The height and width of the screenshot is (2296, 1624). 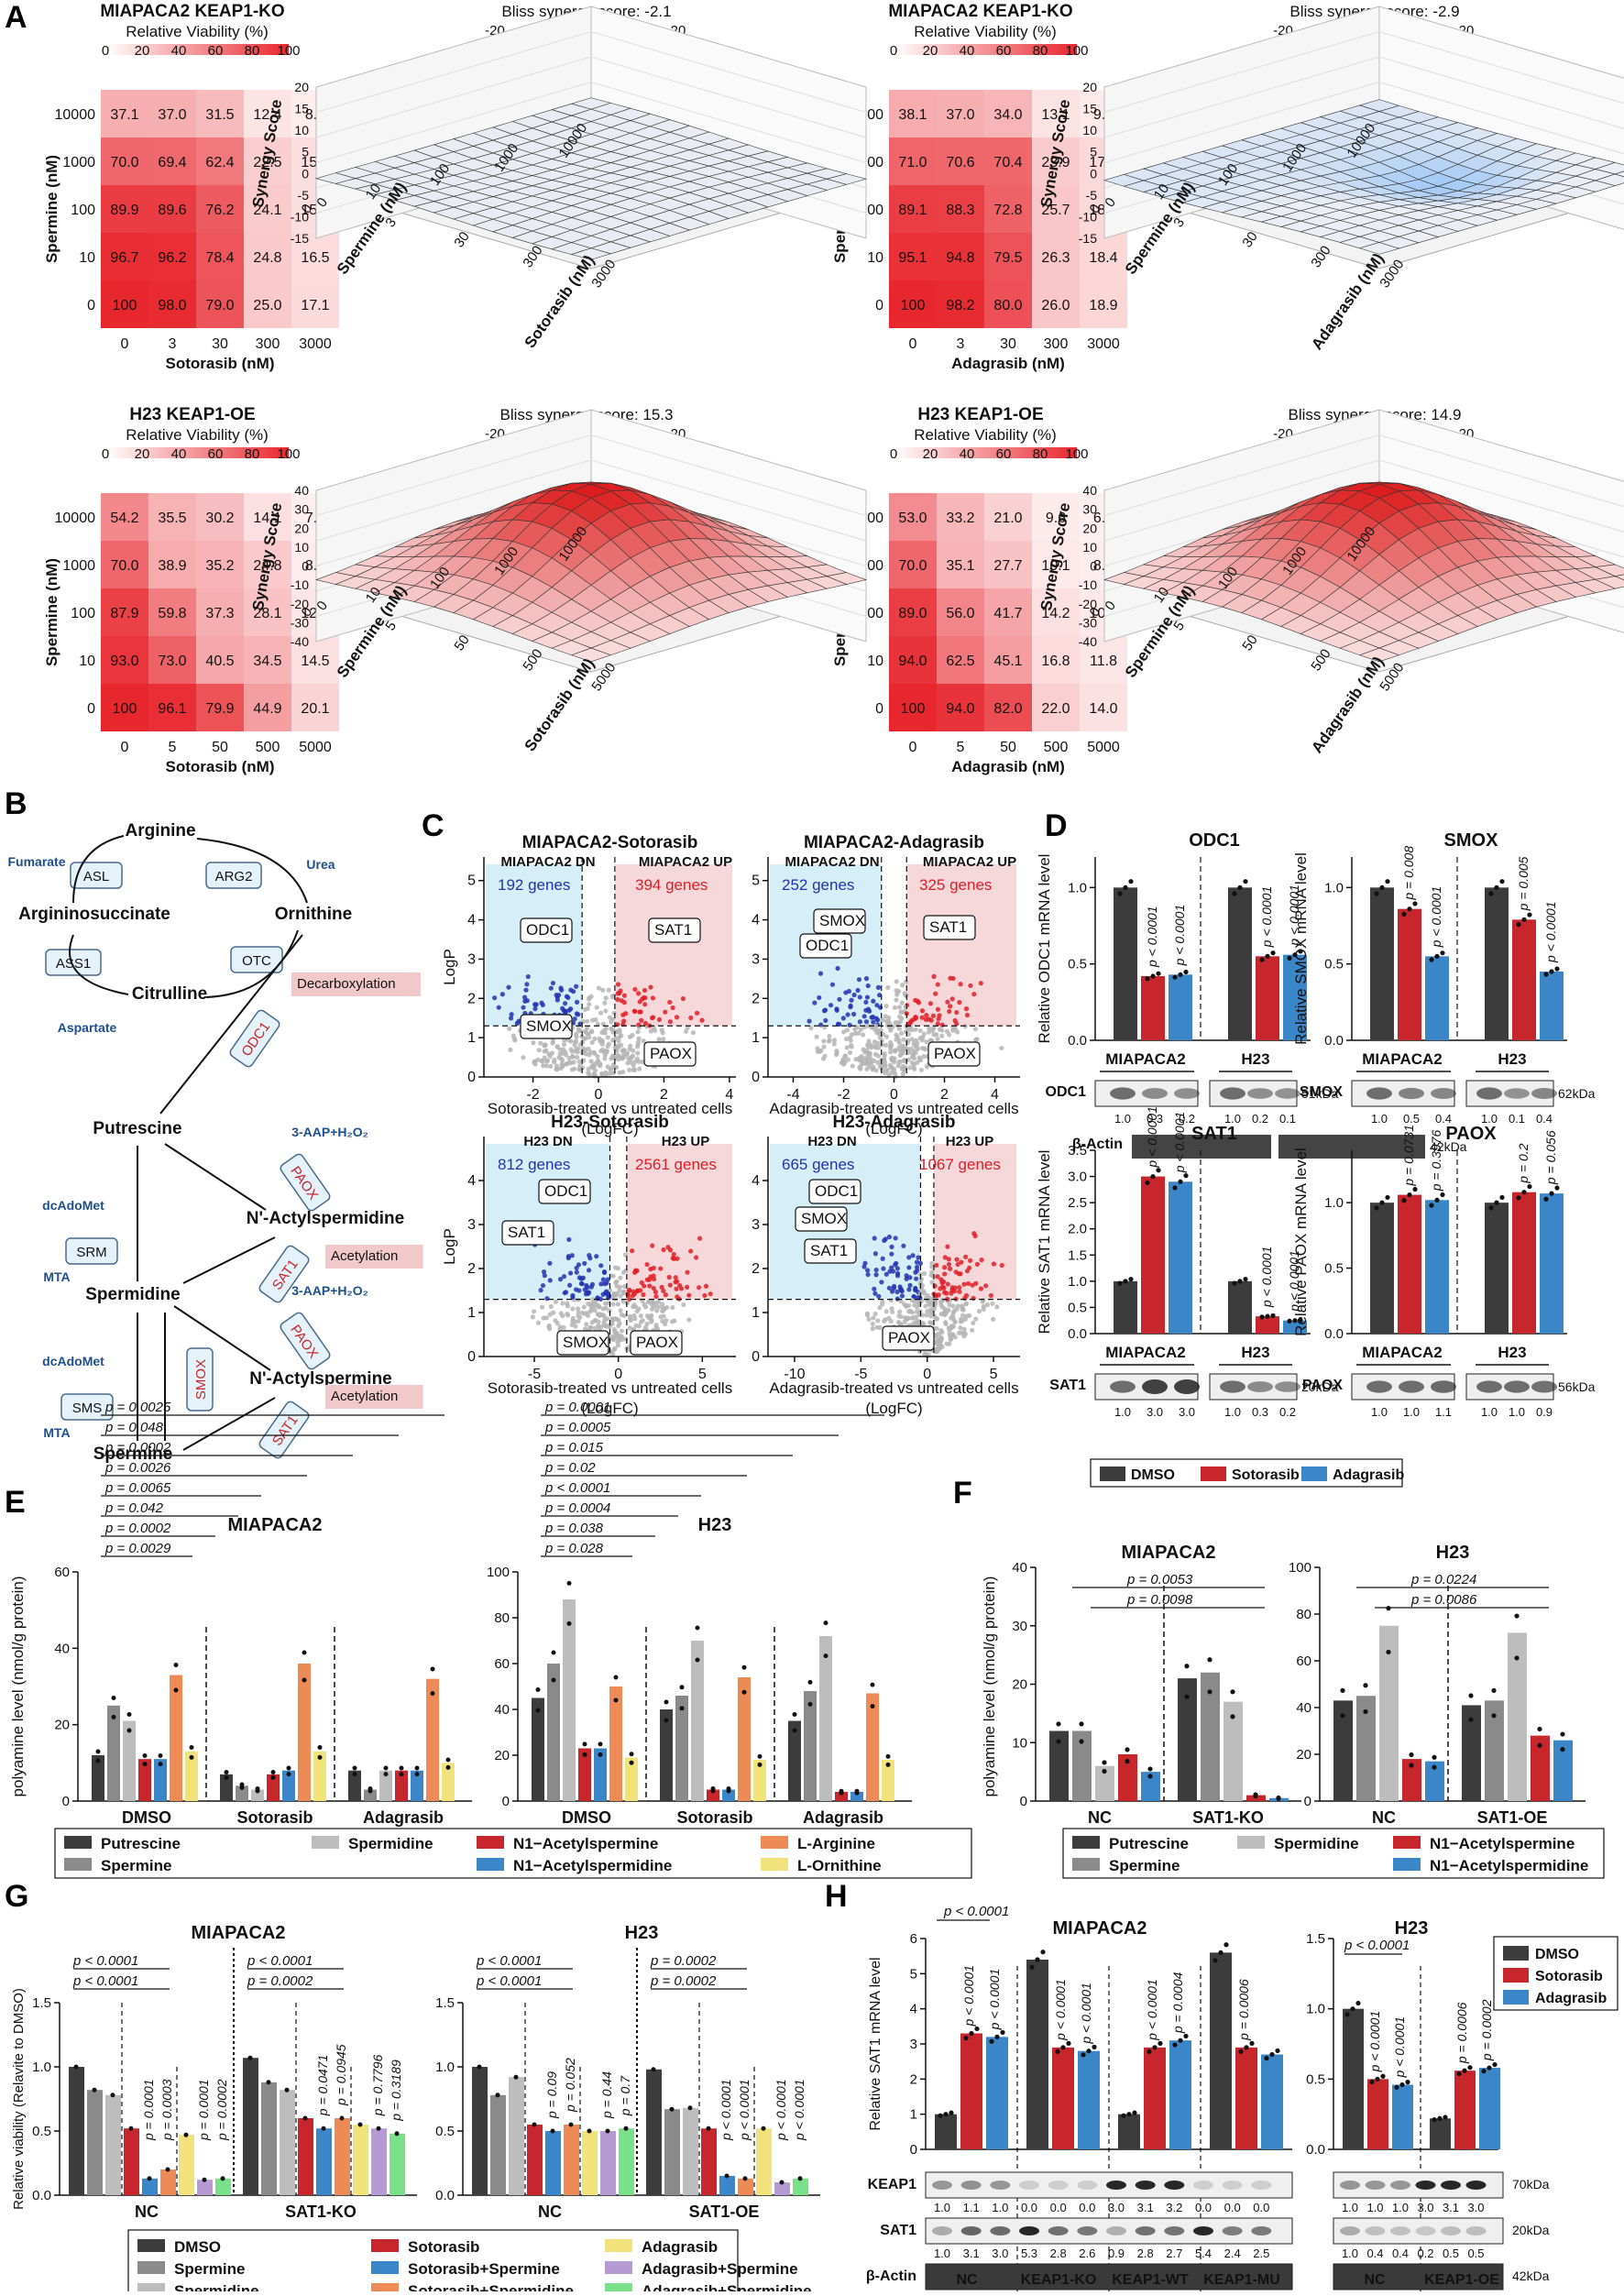 What do you see at coordinates (1379, 248) in the screenshot?
I see `surface-cell` at bounding box center [1379, 248].